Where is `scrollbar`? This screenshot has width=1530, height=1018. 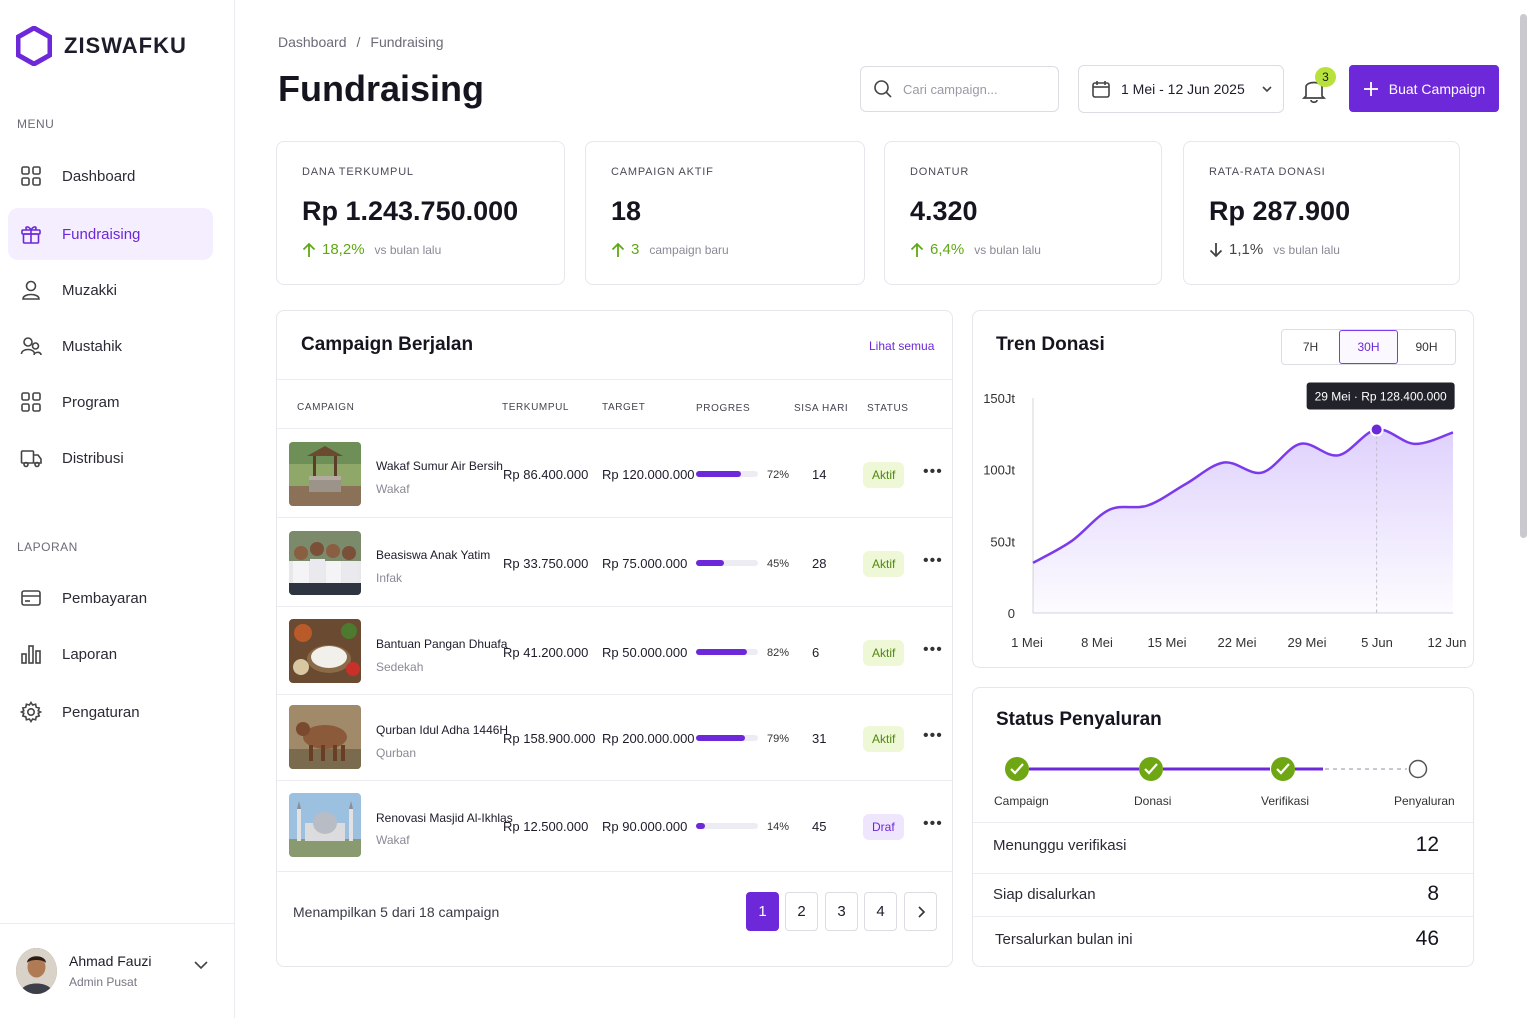 scrollbar is located at coordinates (1523, 276).